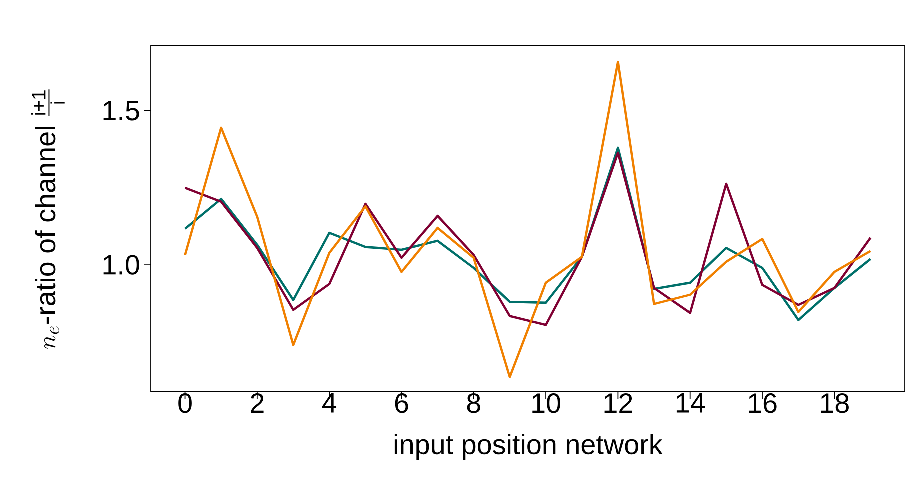 The width and height of the screenshot is (907, 488). What do you see at coordinates (691, 403) in the screenshot?
I see `x-tick-label: 14` at bounding box center [691, 403].